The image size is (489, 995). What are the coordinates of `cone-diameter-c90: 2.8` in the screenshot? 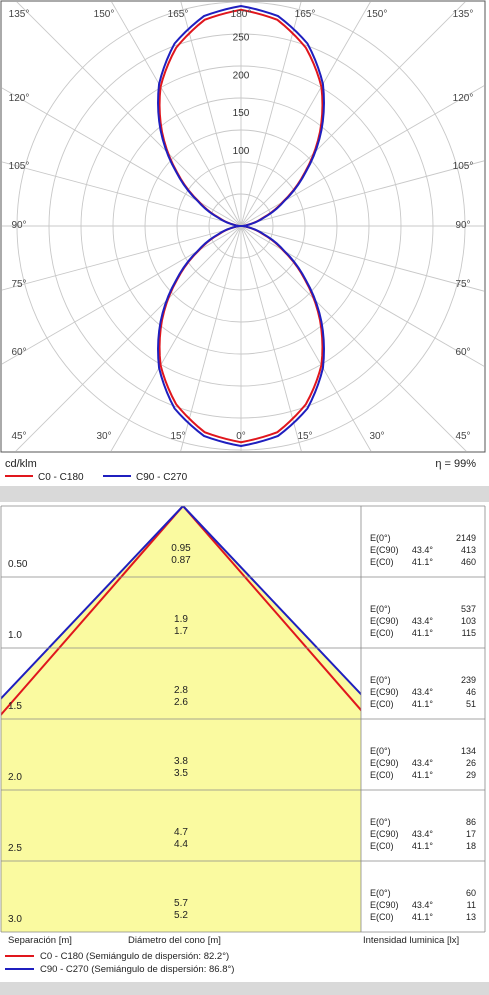 It's located at (181, 690).